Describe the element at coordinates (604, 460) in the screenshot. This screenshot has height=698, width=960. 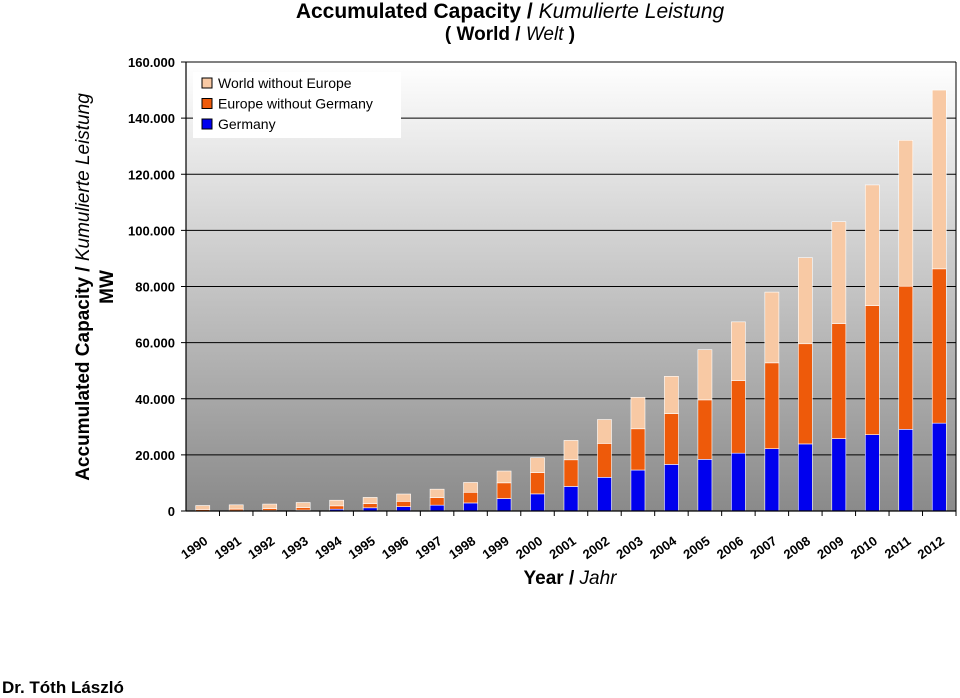
I see `bar-europe-without-germany-2002` at that location.